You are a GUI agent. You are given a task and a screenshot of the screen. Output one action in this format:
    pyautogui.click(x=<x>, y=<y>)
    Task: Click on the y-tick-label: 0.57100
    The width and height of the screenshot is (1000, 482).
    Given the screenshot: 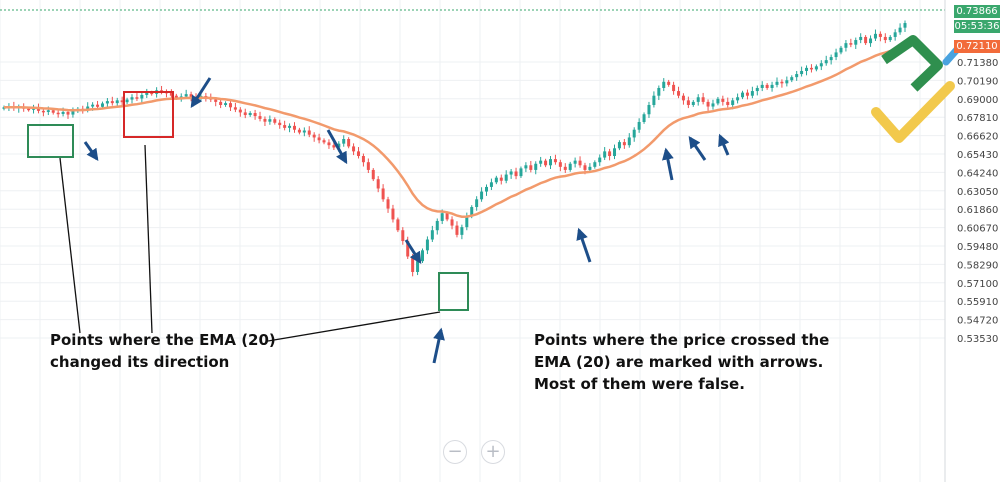 What is the action you would take?
    pyautogui.click(x=977, y=284)
    